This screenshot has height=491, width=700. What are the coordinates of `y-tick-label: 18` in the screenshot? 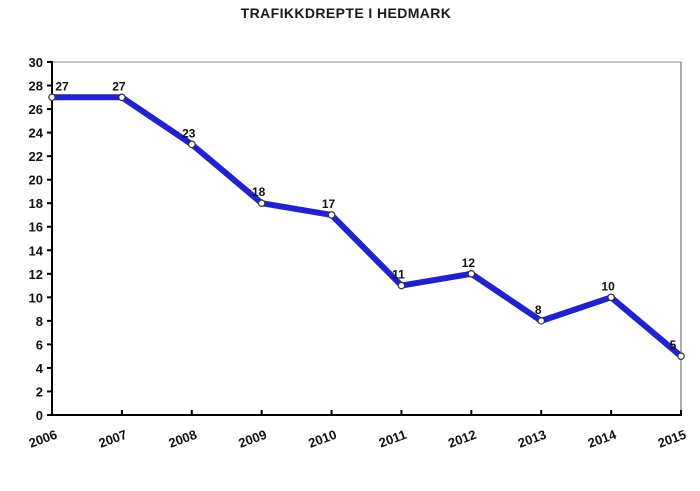 It's located at (36, 203).